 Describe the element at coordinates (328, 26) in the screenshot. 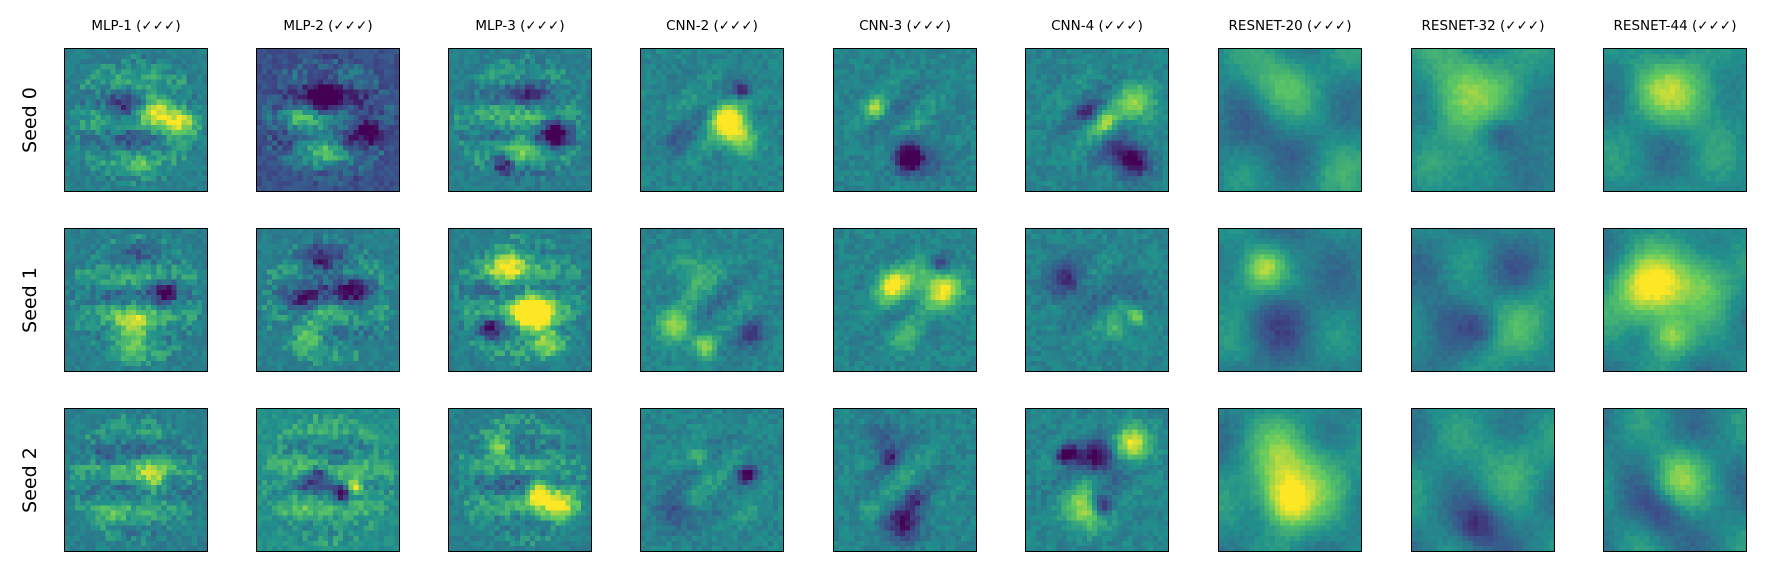

I see `column-title-mlp-2: MLP-2 (✓✓✓)` at that location.